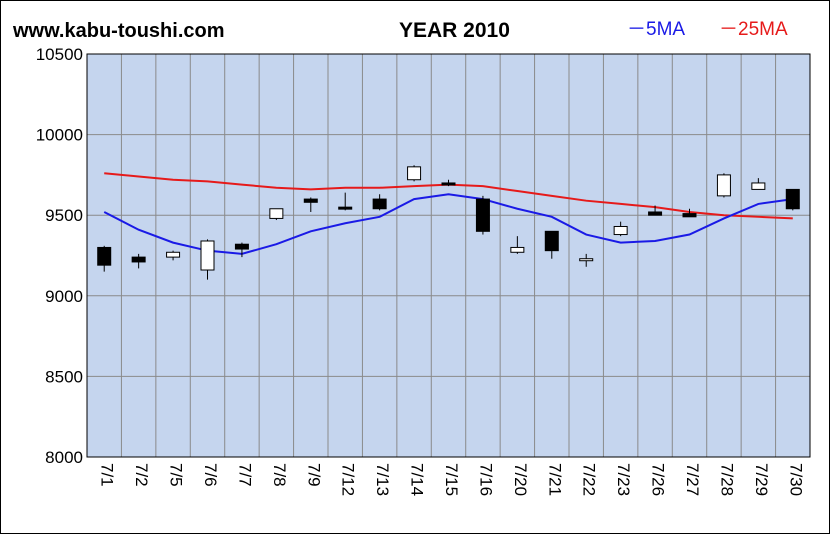  I want to click on x-tick-label: 7/1, so click(107, 475).